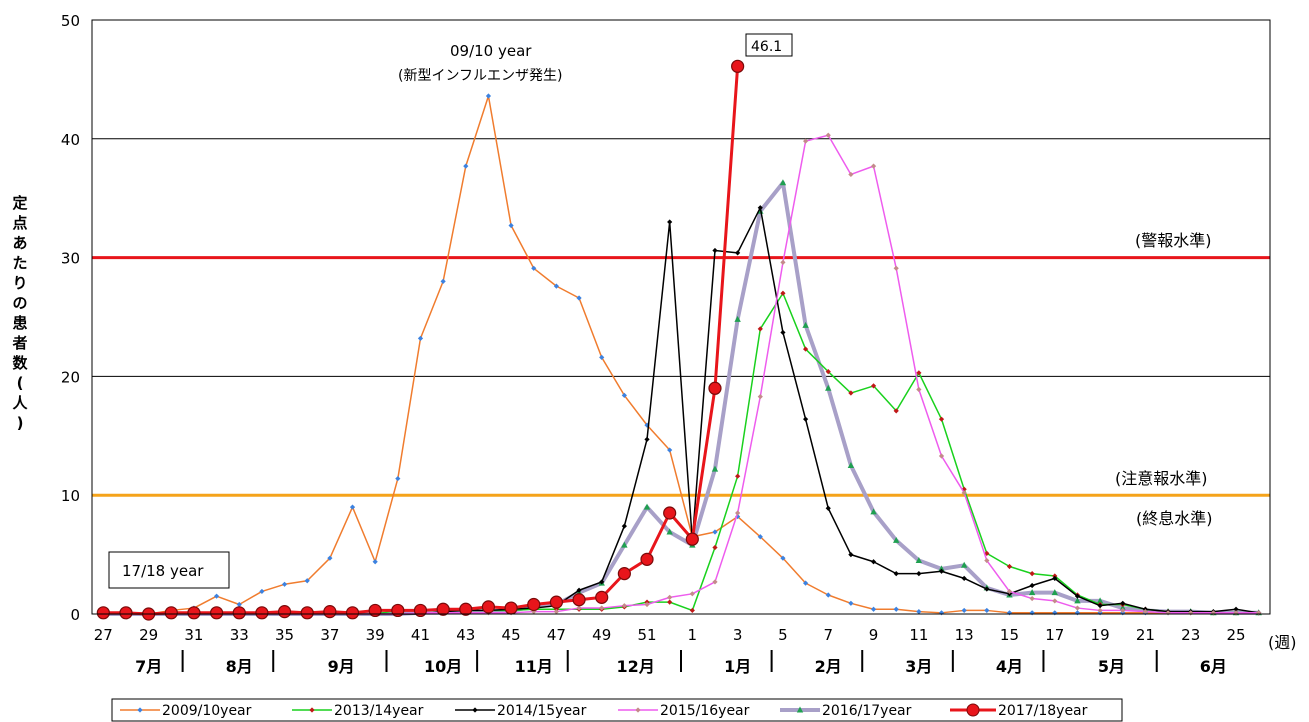 The height and width of the screenshot is (722, 1309). I want to click on level-alert-label: (警報水準), so click(1173, 240).